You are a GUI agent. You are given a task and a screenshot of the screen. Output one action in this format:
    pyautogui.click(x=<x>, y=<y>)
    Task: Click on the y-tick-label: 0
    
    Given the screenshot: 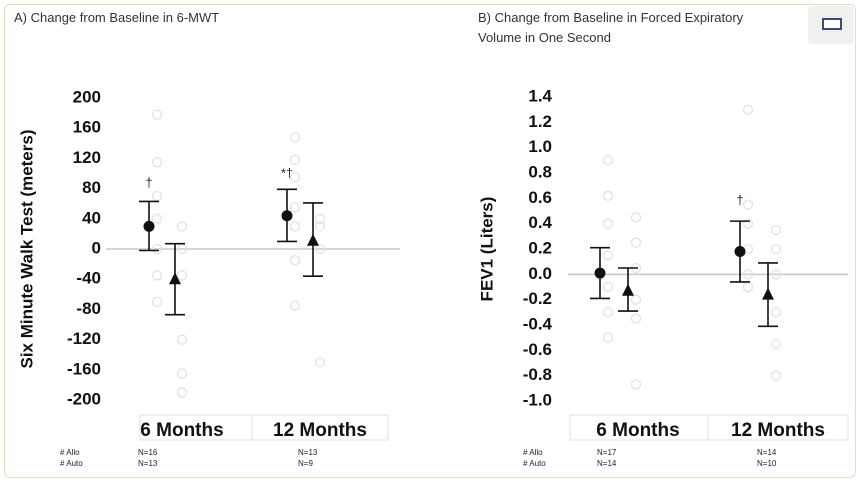 What is the action you would take?
    pyautogui.click(x=96, y=247)
    